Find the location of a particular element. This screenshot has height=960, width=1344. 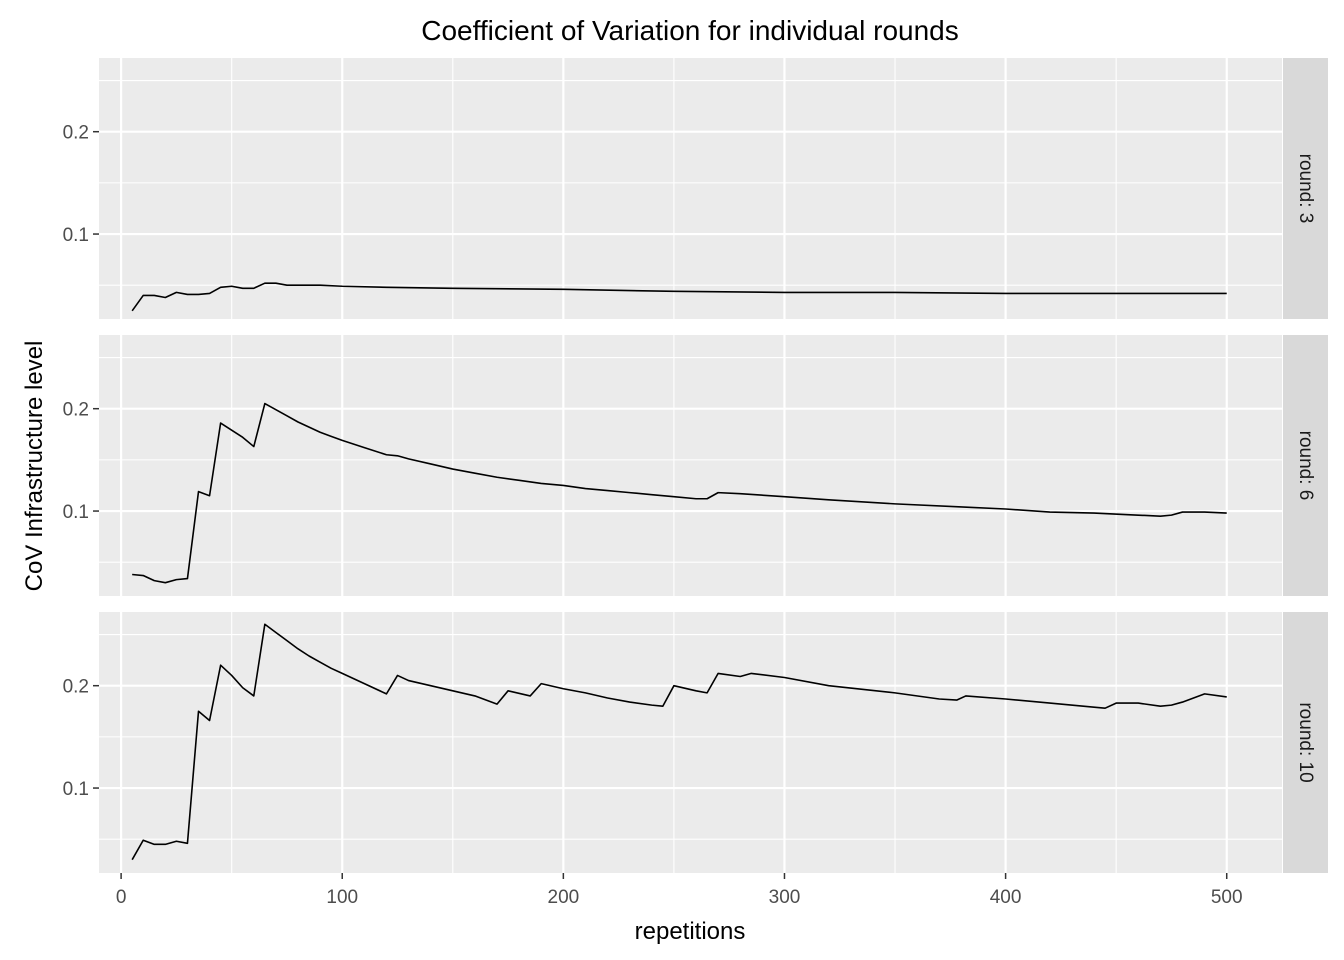

x-tick-label: 200 is located at coordinates (564, 897).